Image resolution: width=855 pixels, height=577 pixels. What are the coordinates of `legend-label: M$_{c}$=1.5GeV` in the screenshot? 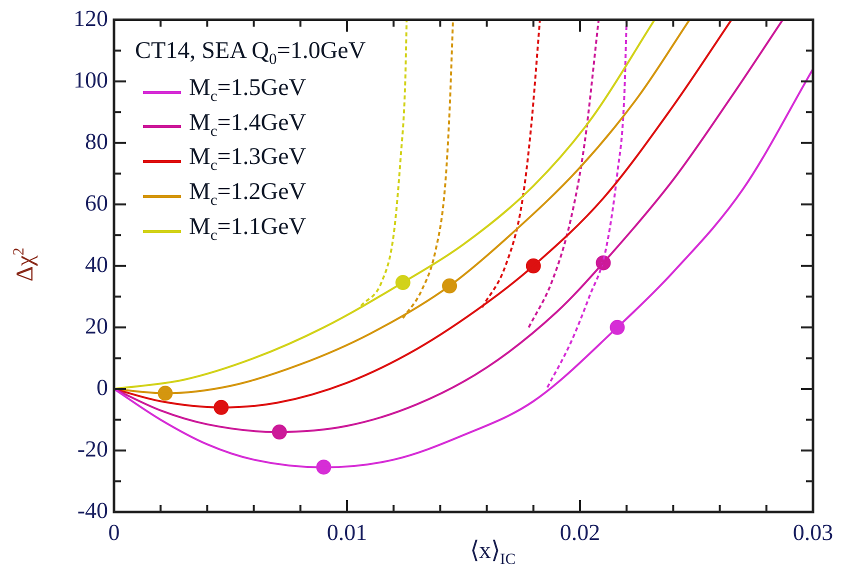 It's located at (247, 90).